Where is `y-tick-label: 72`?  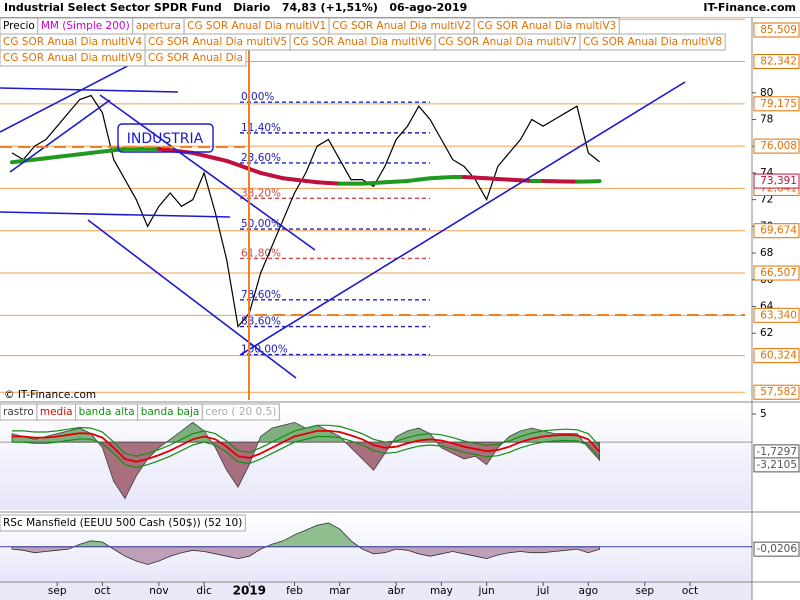
y-tick-label: 72 is located at coordinates (766, 200).